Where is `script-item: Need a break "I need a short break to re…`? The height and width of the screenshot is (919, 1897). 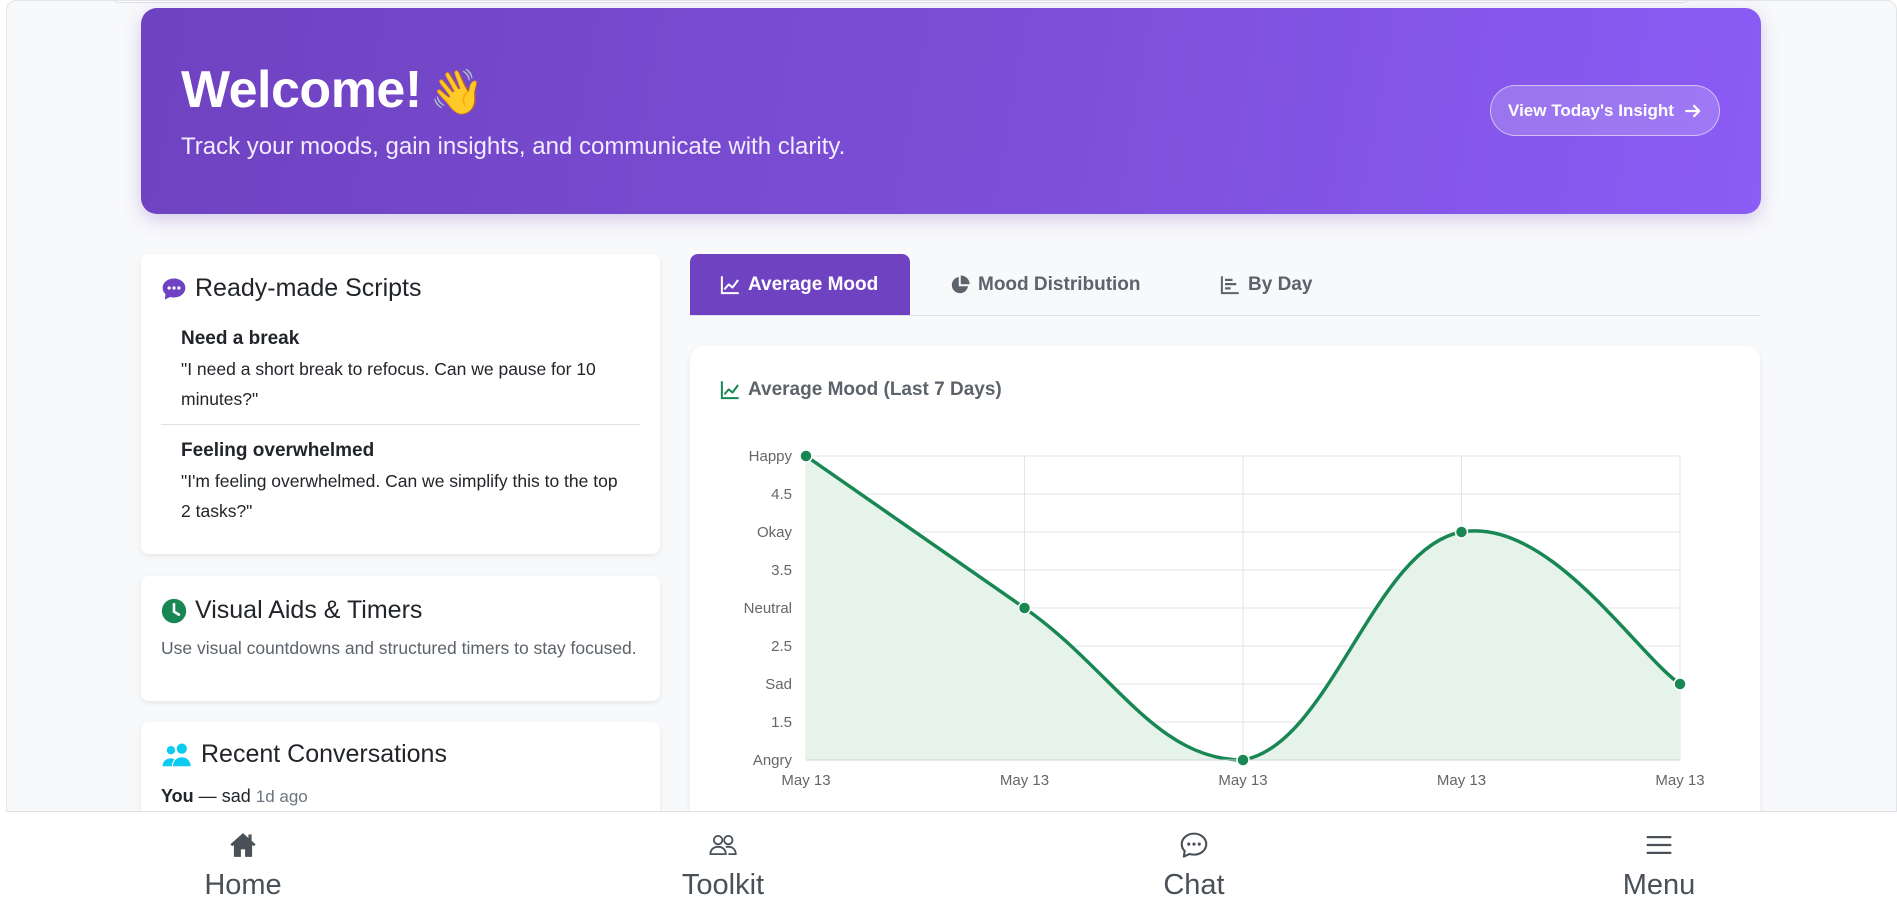 script-item: Need a break "I need a short break to re… is located at coordinates (401, 371).